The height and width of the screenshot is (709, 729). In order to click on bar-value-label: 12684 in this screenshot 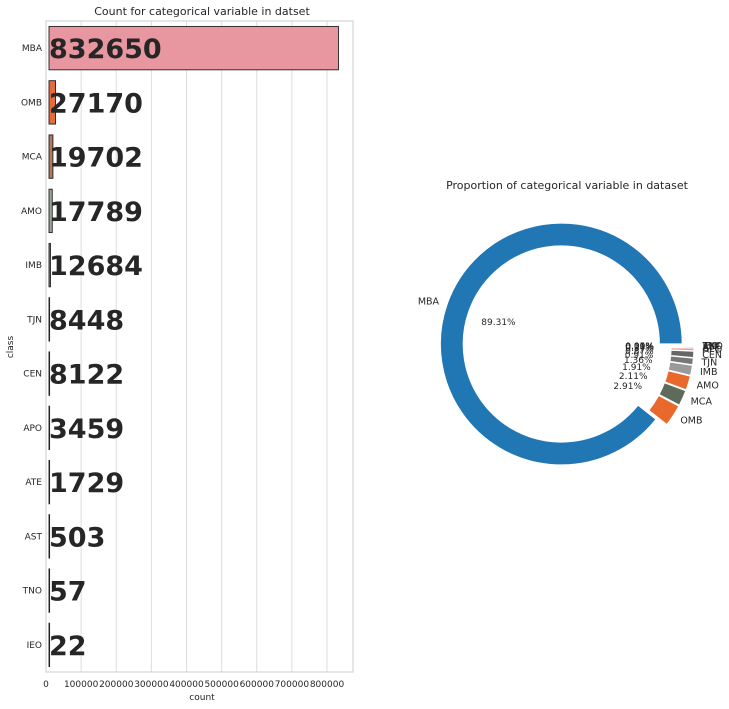, I will do `click(96, 266)`.